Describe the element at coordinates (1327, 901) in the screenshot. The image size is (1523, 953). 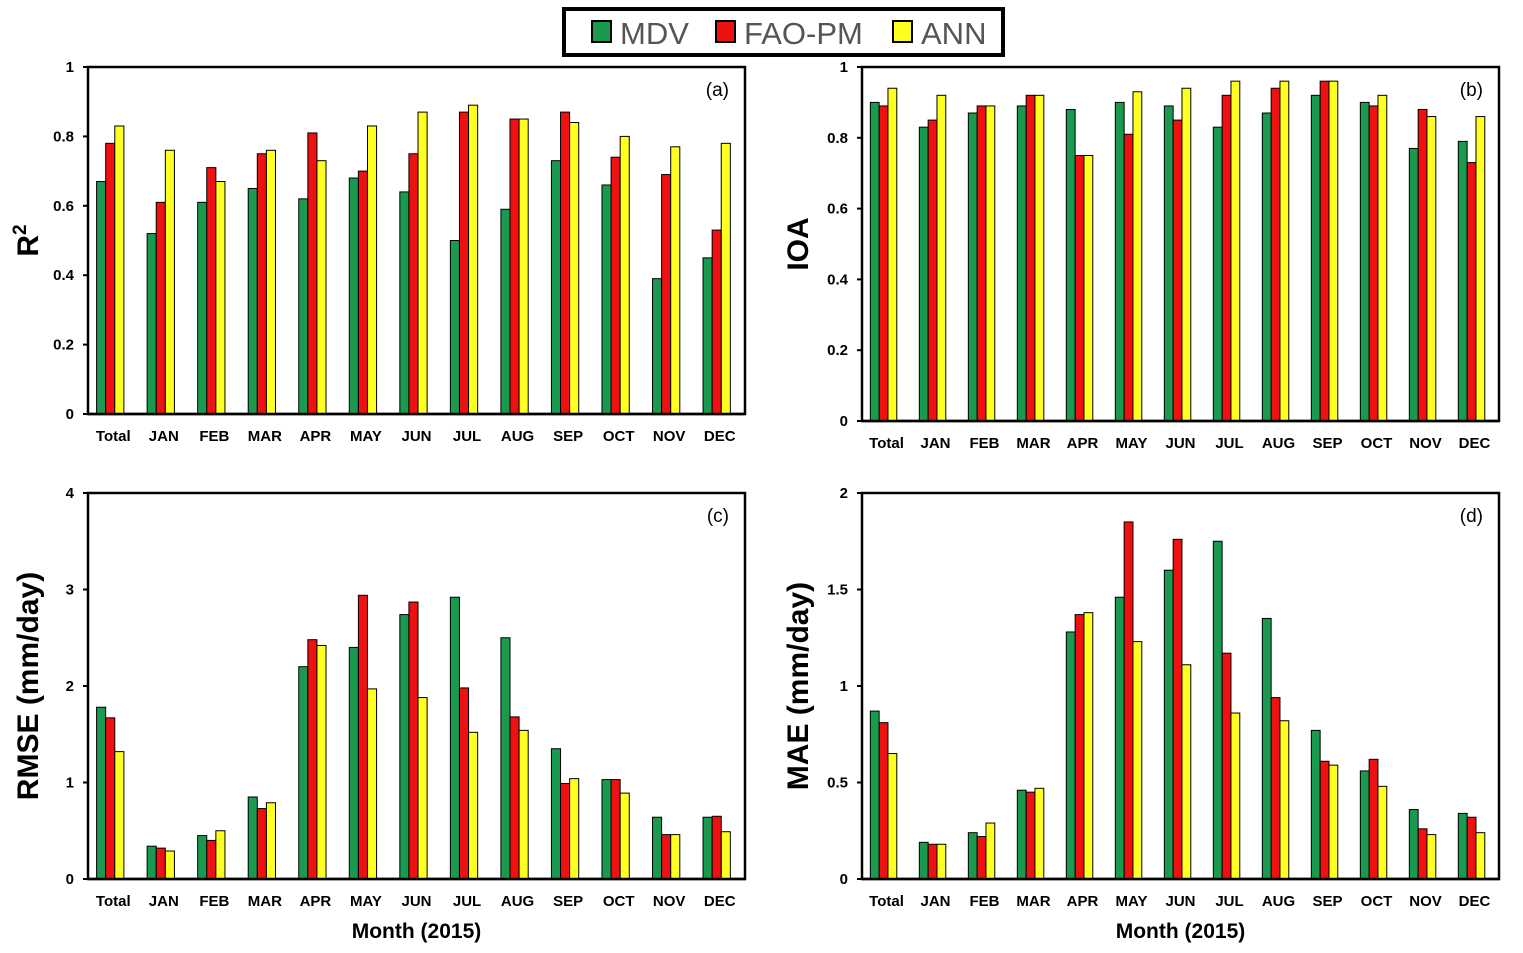
I see `x-tick-label: SEP` at that location.